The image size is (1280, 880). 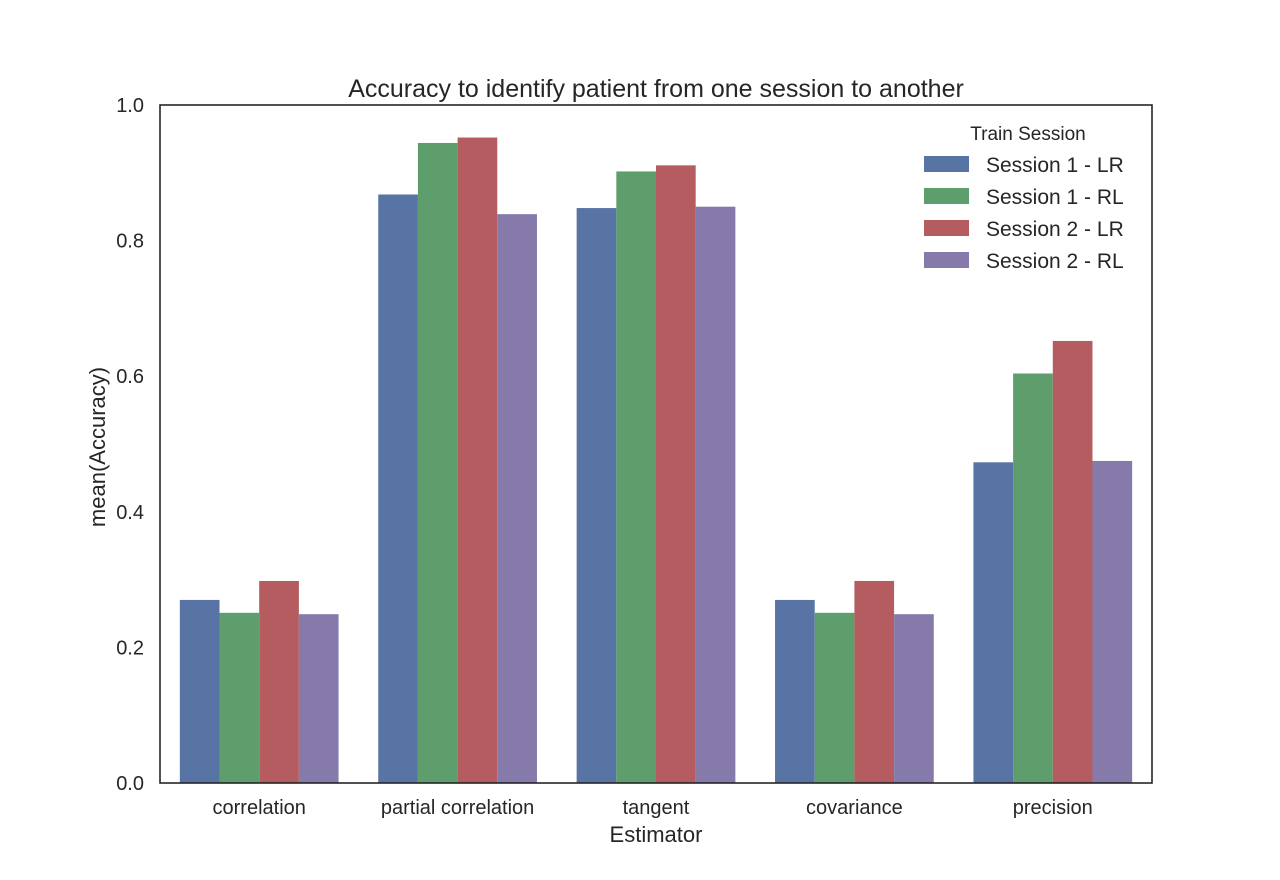 What do you see at coordinates (130, 445) in the screenshot?
I see `y-ticks-group: 0.0 0.2 0.4 0.6 0.8 1.0` at bounding box center [130, 445].